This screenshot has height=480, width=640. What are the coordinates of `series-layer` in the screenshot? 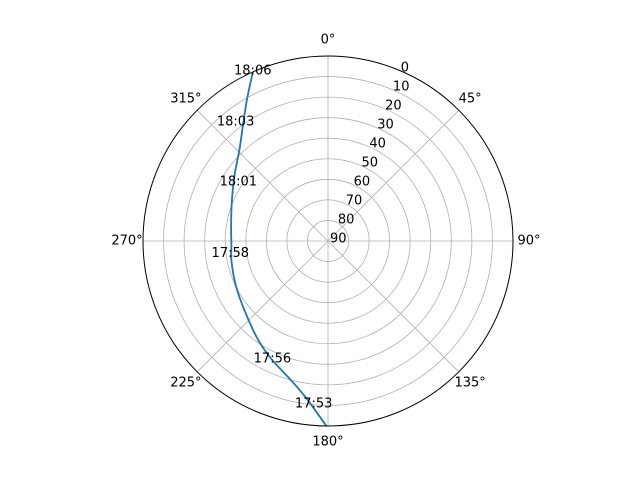 It's located at (279, 249).